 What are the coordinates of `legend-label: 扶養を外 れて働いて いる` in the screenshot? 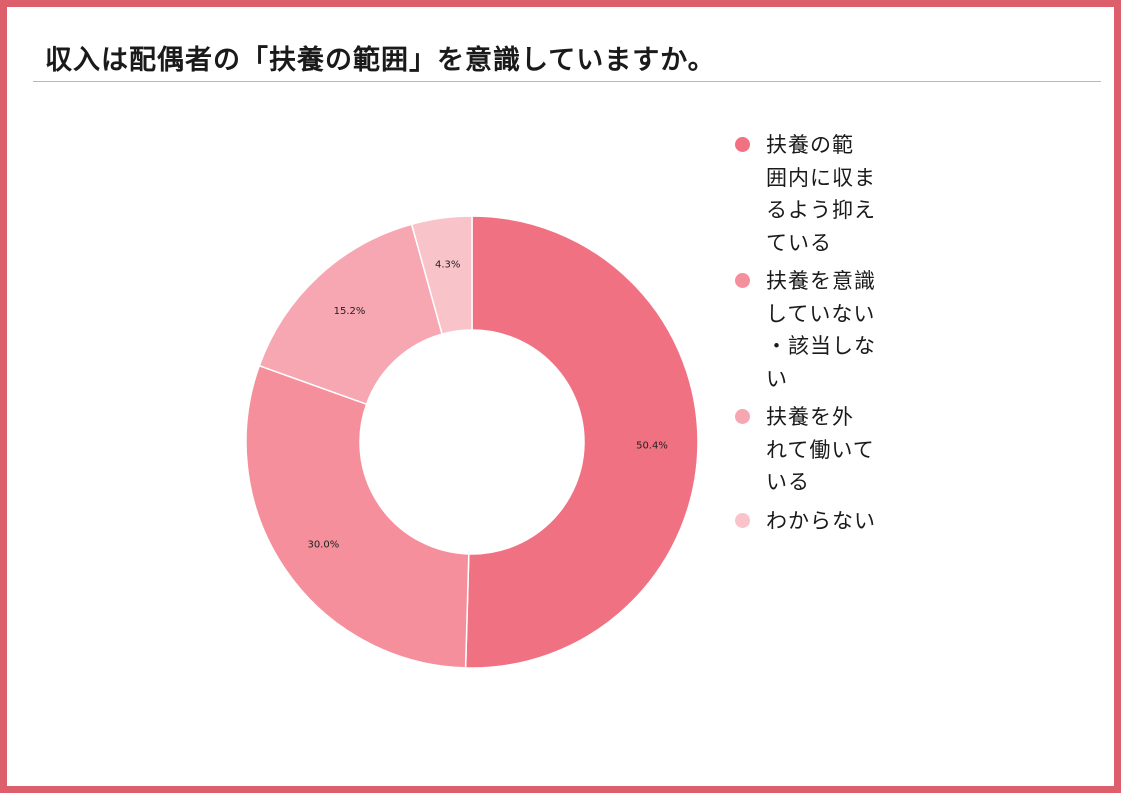 It's located at (820, 449).